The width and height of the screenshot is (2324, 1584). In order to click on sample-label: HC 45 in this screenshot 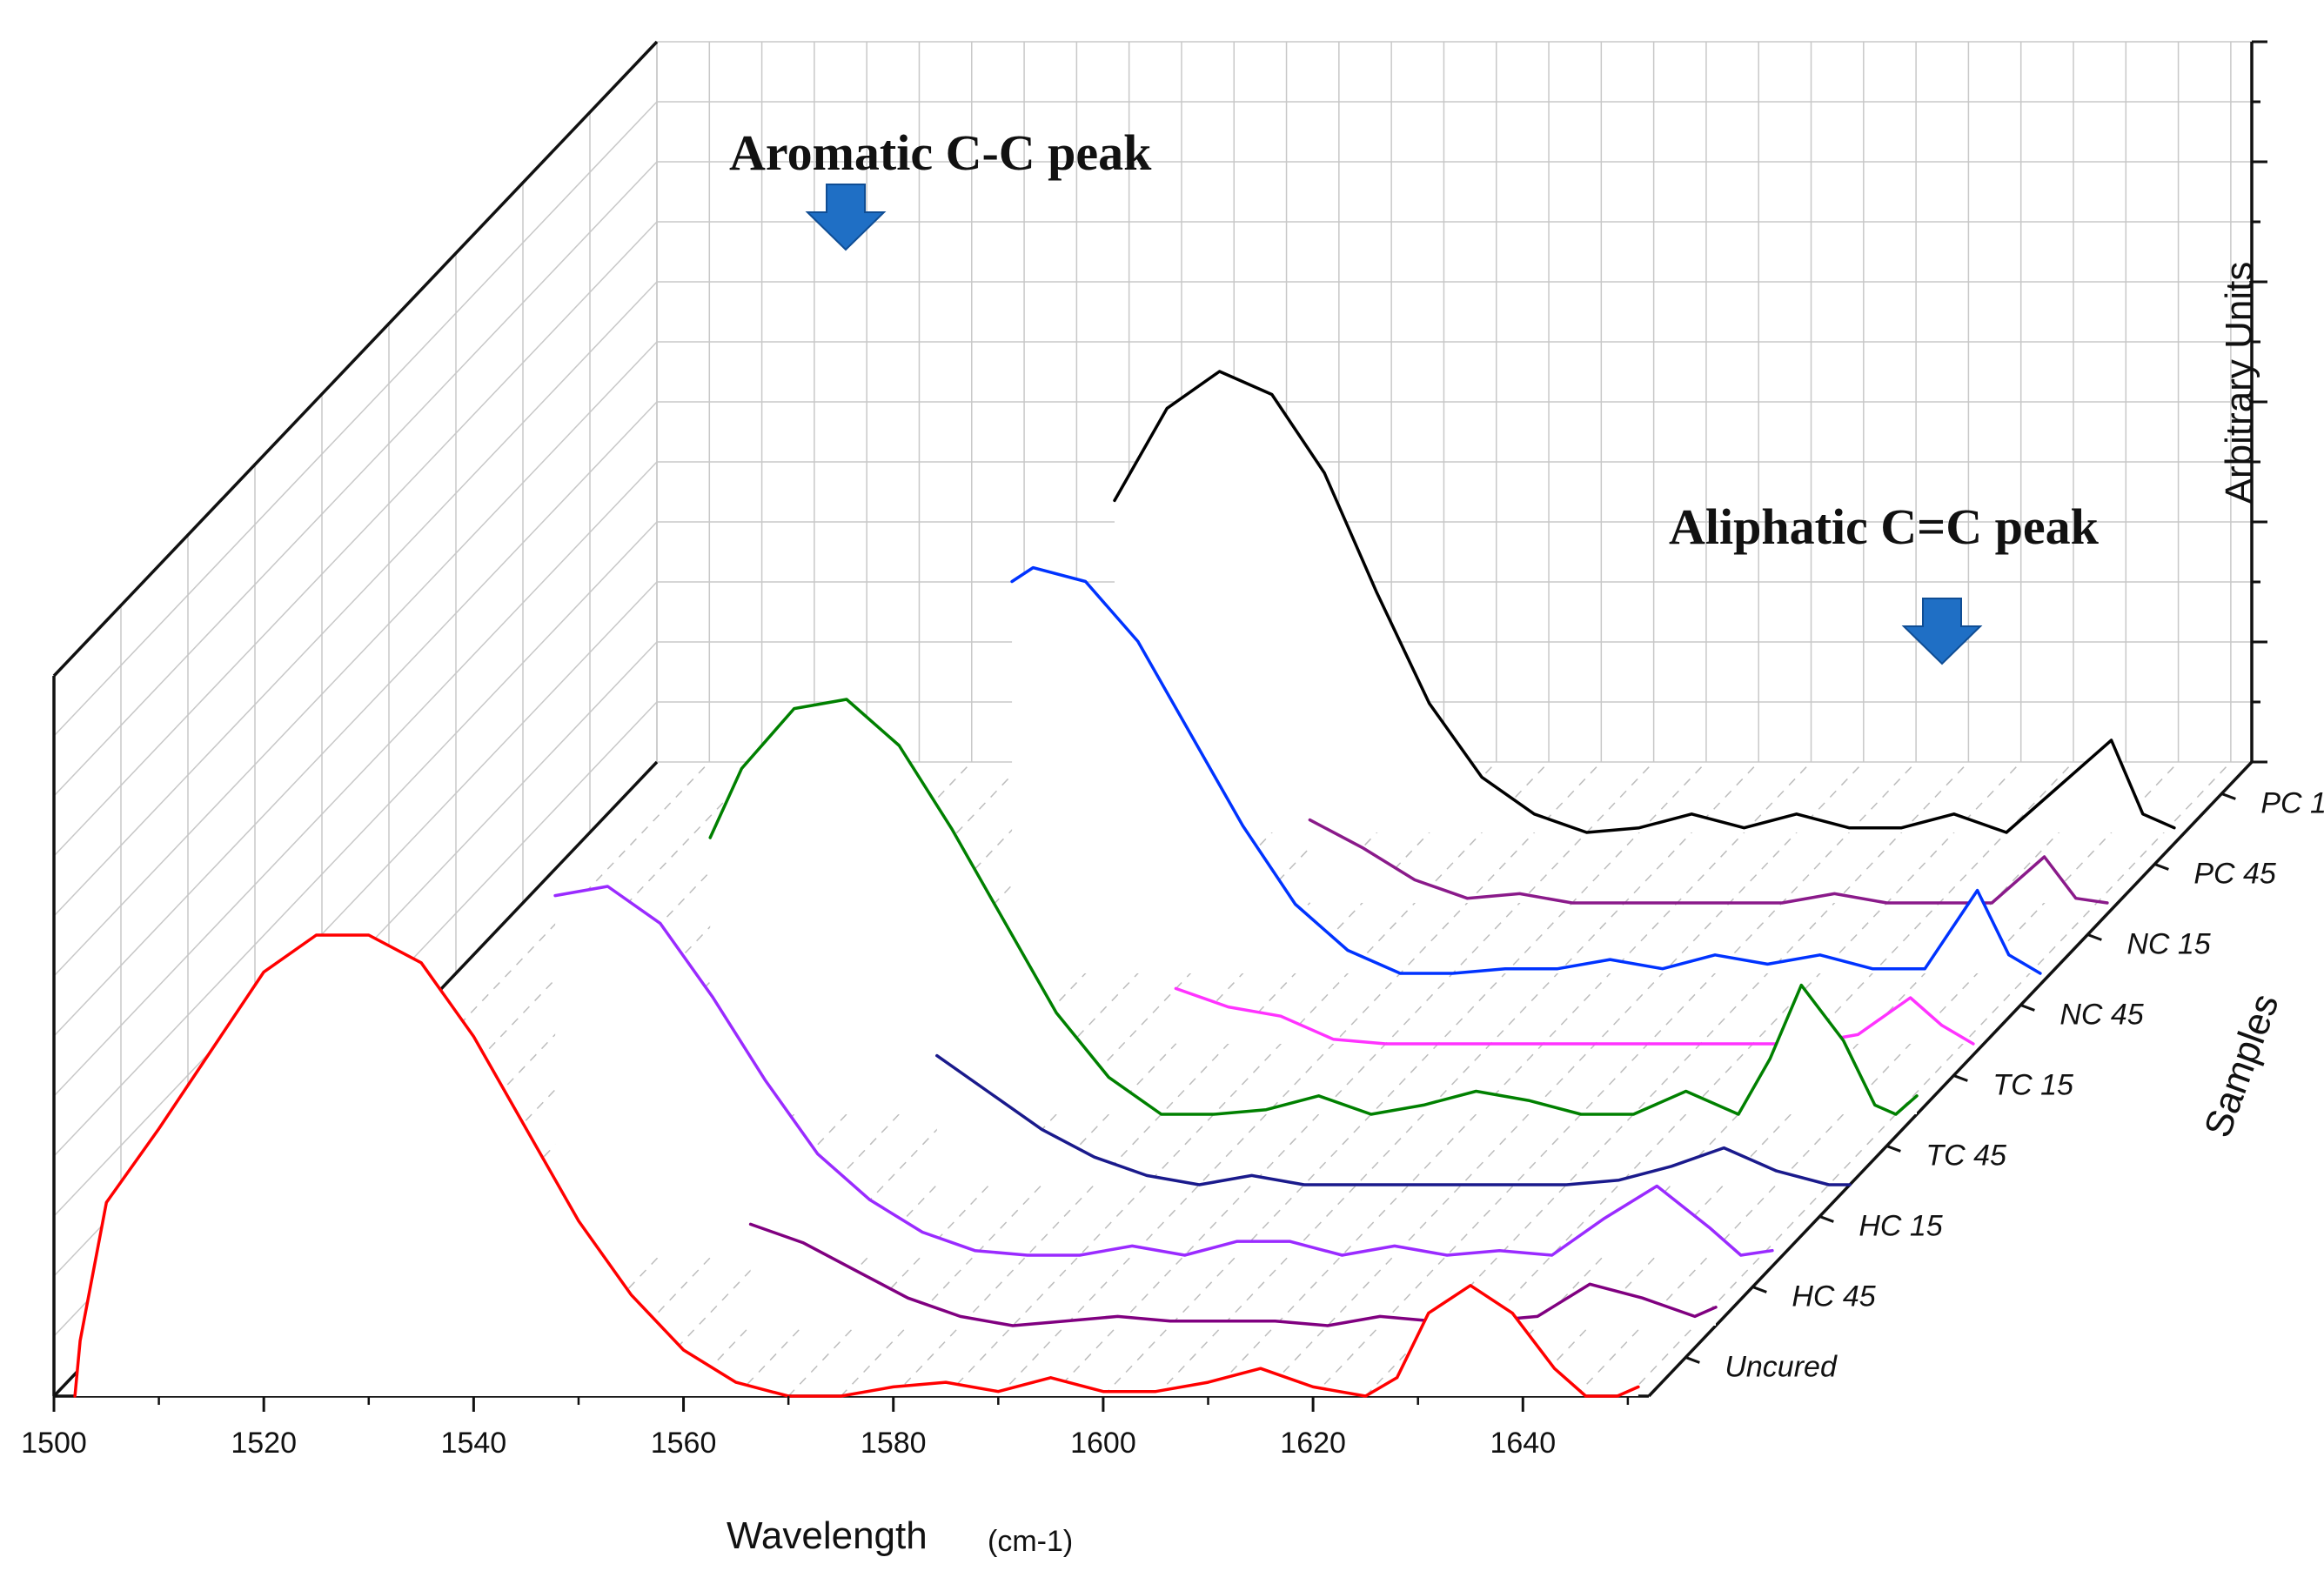, I will do `click(1833, 1296)`.